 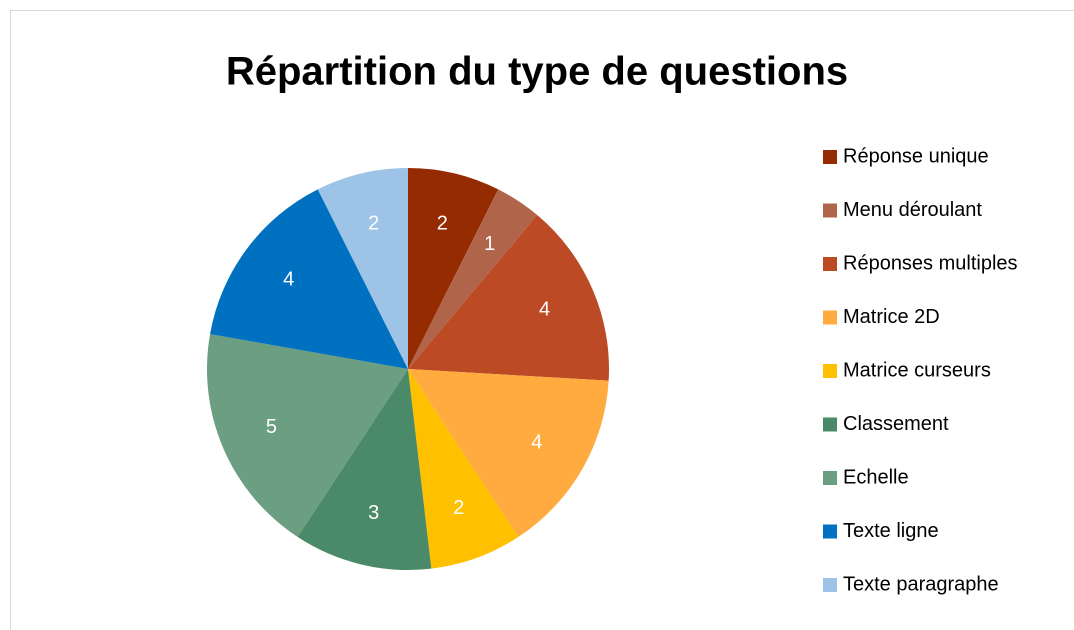 I want to click on data-label: 3, so click(x=373, y=513).